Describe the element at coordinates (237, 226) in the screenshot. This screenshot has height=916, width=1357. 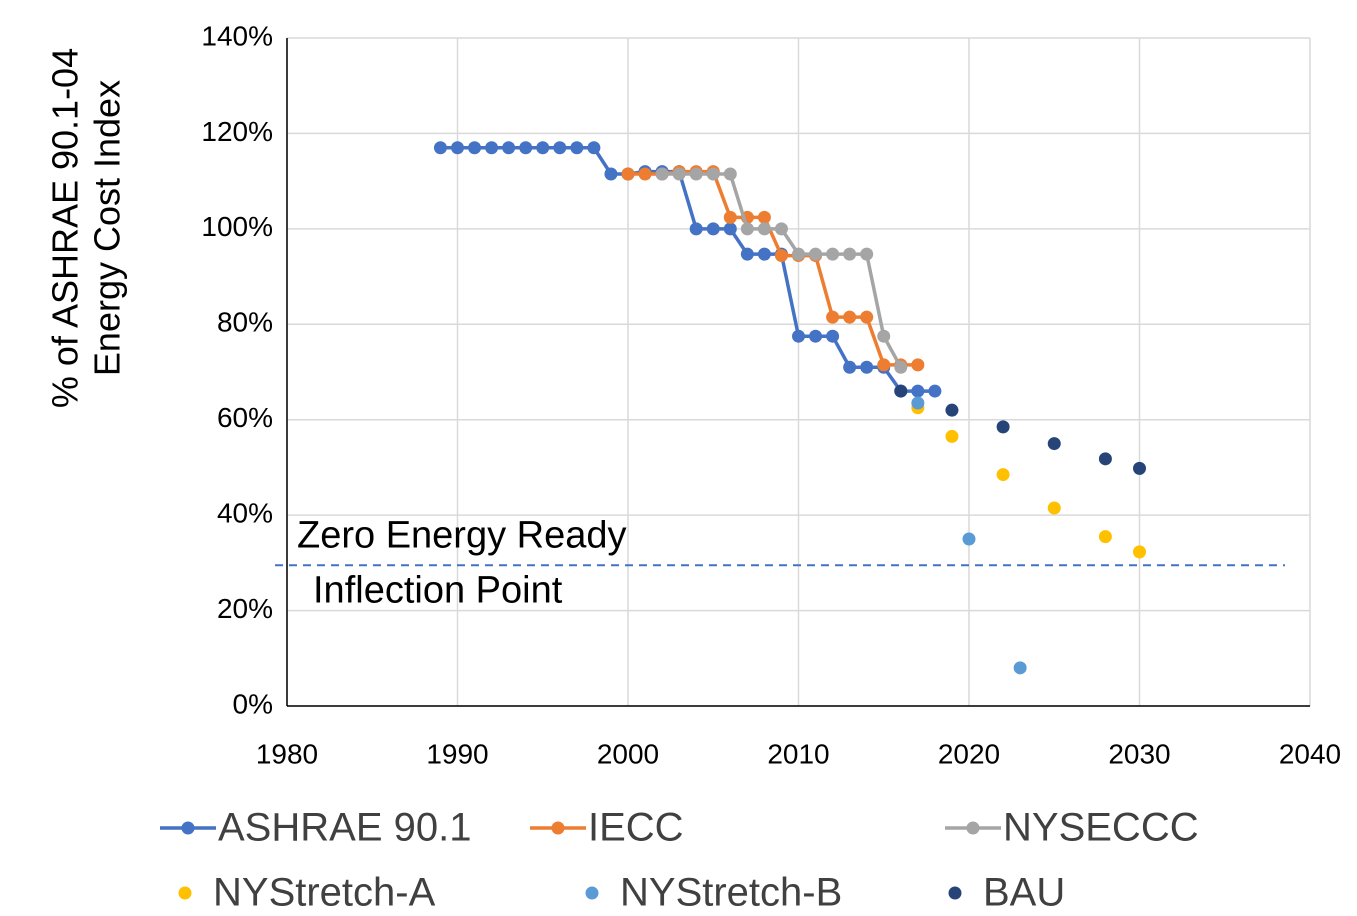
I see `y-tick-label: 100%` at that location.